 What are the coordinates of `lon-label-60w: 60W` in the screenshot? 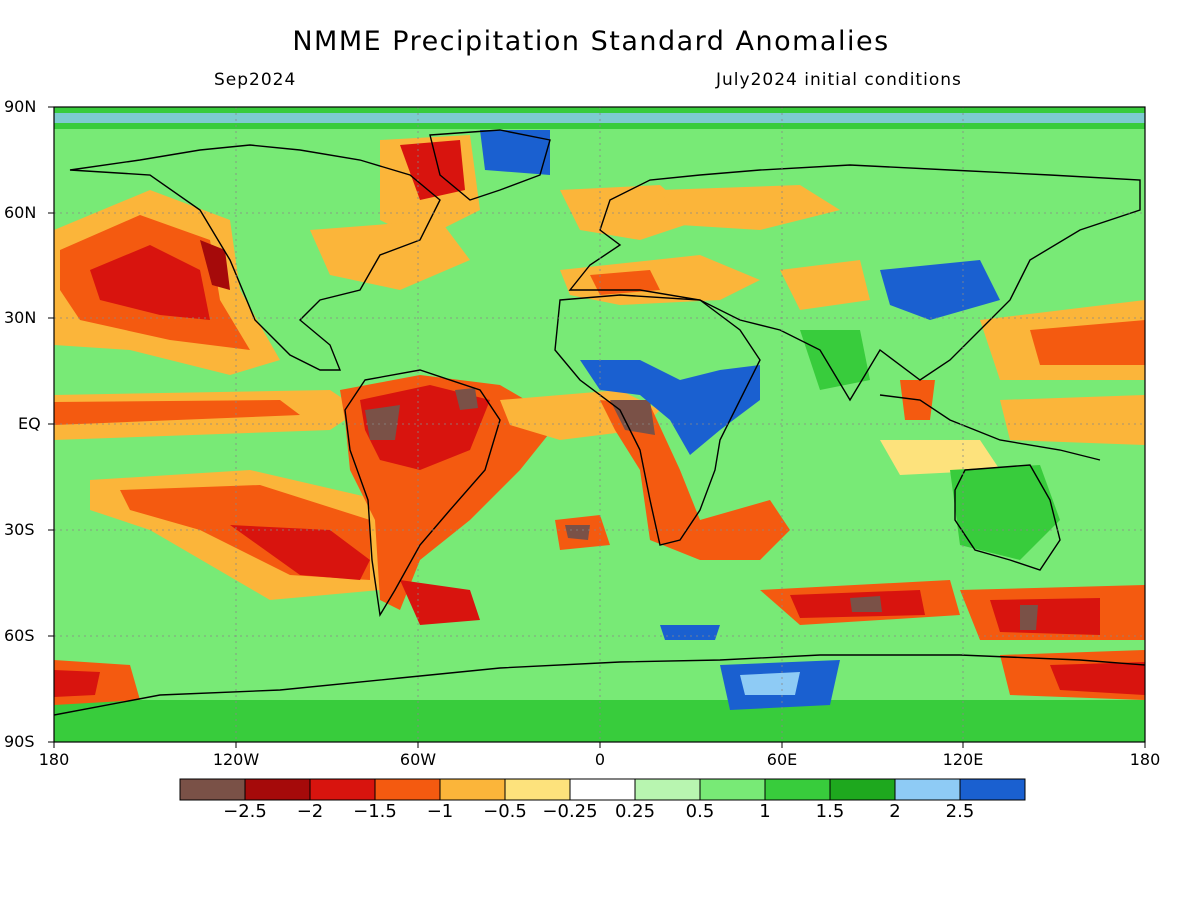 It's located at (418, 759).